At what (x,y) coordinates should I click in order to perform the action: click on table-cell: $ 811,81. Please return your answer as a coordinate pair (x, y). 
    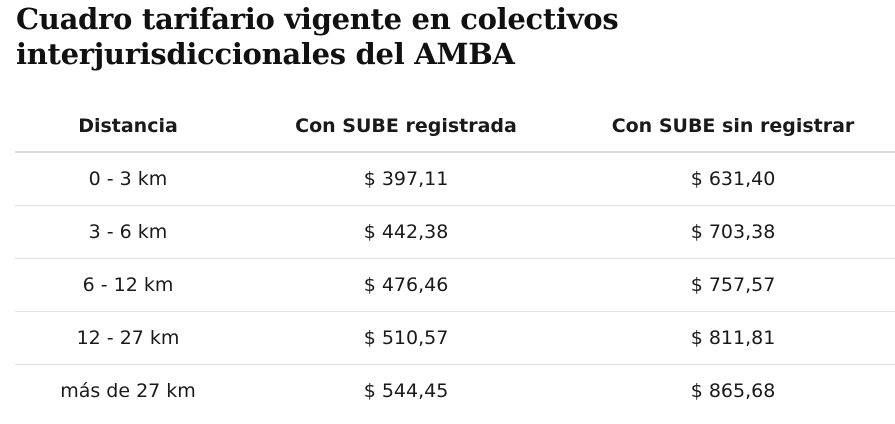
    Looking at the image, I should click on (733, 338).